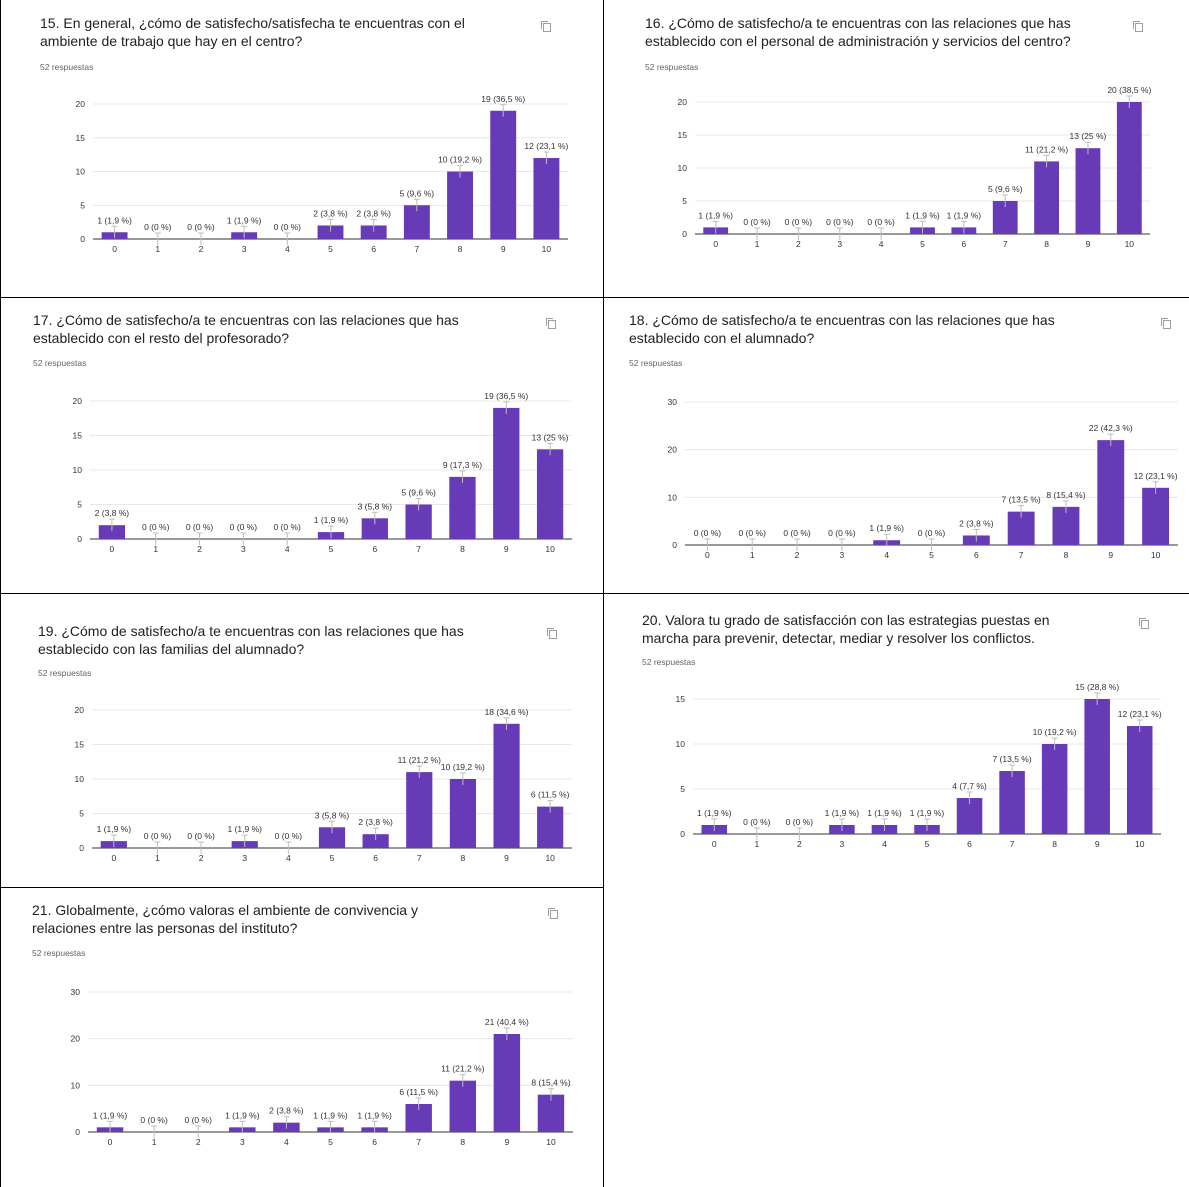 The width and height of the screenshot is (1189, 1187). What do you see at coordinates (201, 858) in the screenshot?
I see `x-tick-label: 2` at bounding box center [201, 858].